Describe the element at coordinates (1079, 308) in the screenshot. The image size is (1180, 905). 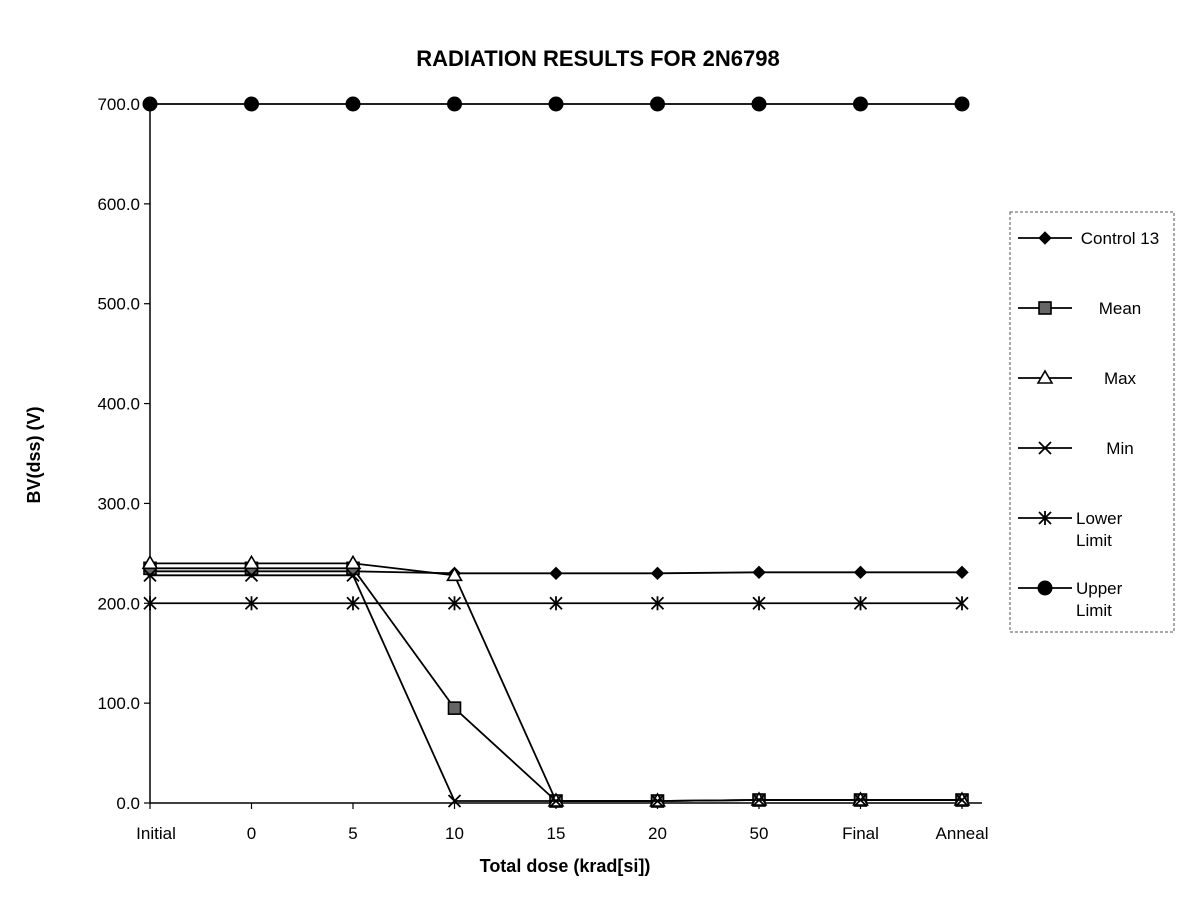
I see `legend-item-mean: Mean` at that location.